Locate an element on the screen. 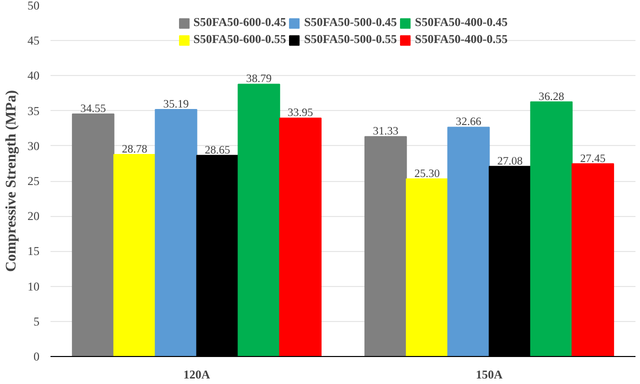 The width and height of the screenshot is (640, 384). y-tick-label: 0 is located at coordinates (37, 357).